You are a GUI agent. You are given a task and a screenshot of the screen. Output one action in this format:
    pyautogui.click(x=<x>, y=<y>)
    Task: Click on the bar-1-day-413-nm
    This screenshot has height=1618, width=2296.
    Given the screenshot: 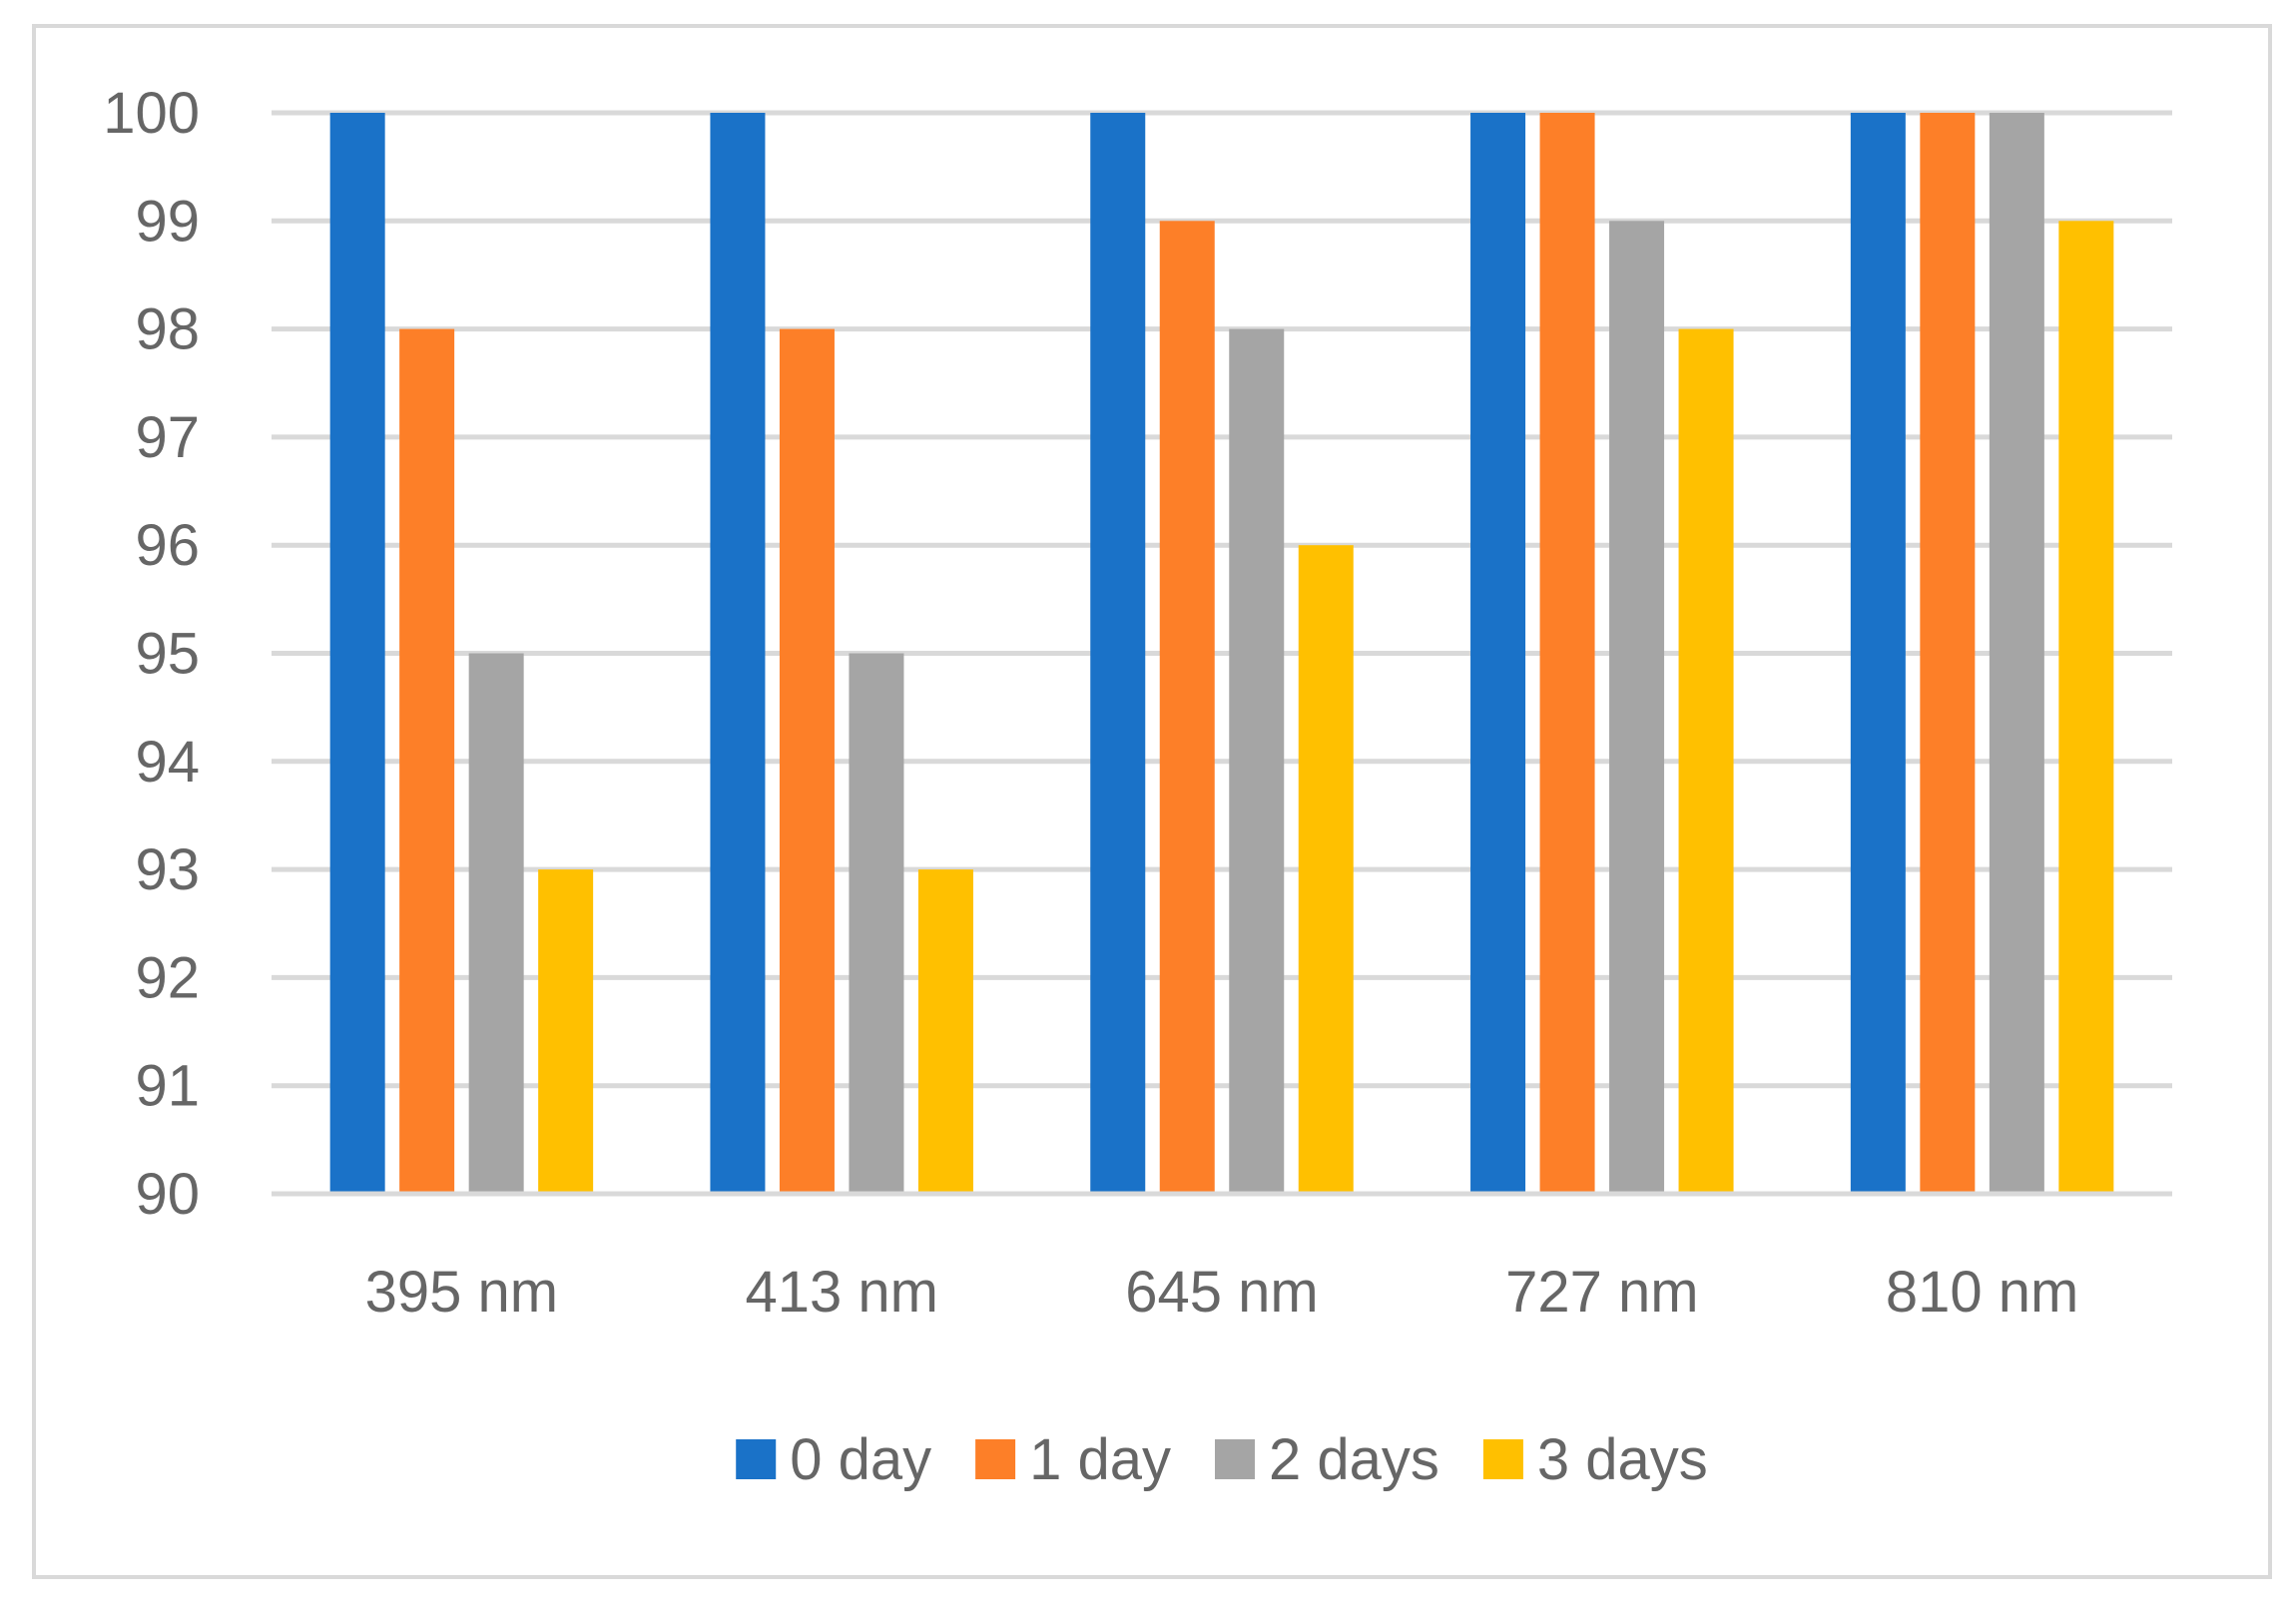 What is the action you would take?
    pyautogui.click(x=807, y=761)
    